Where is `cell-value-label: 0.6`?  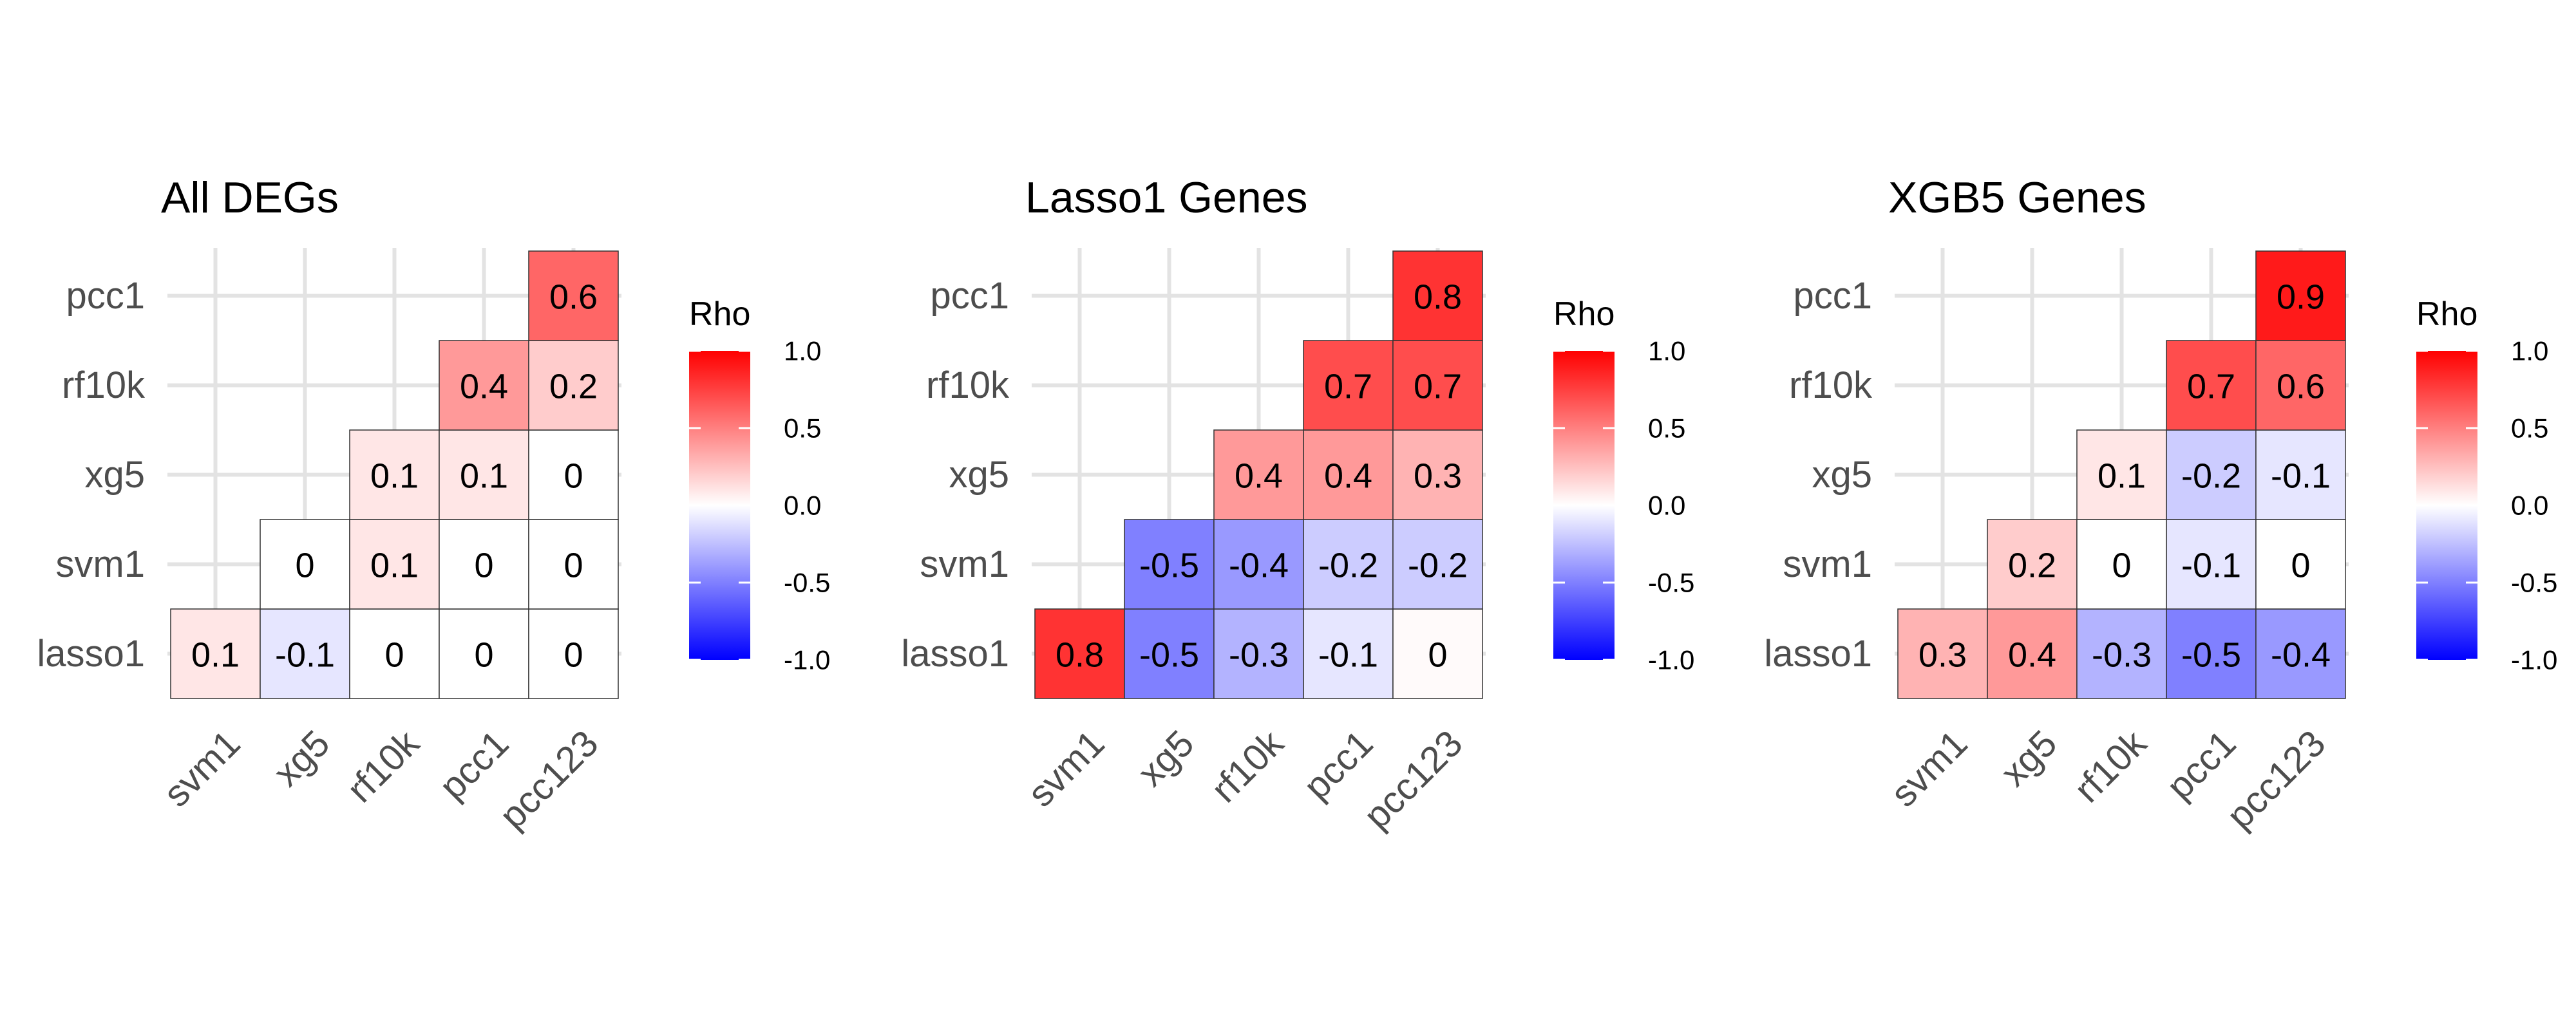
cell-value-label: 0.6 is located at coordinates (573, 297).